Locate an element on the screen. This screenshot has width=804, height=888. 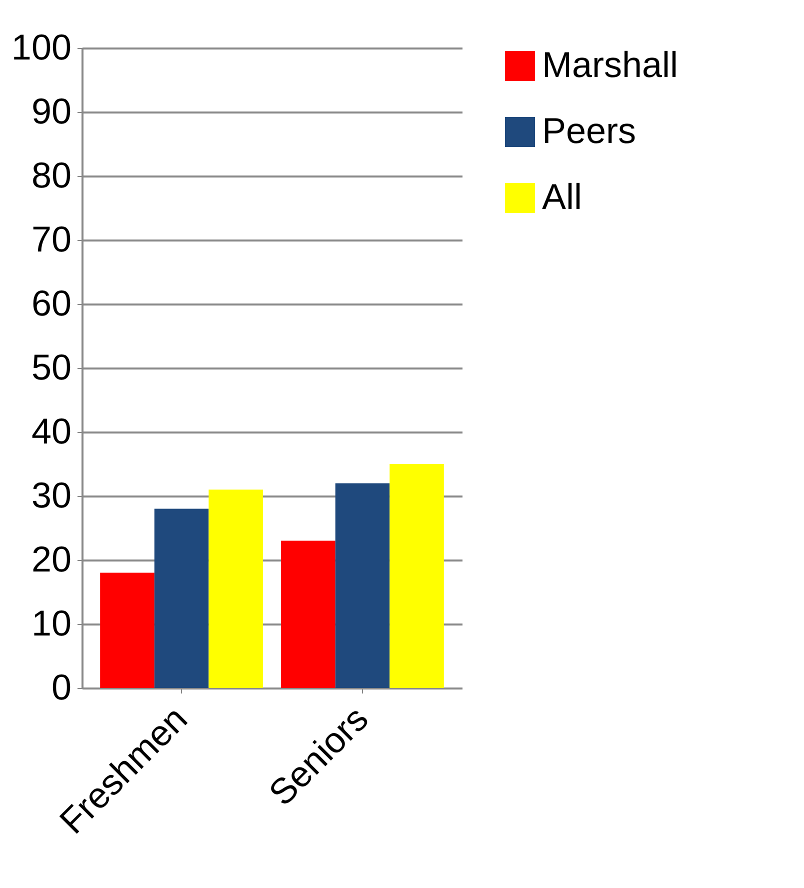
y-tick-label: 10 is located at coordinates (51, 623).